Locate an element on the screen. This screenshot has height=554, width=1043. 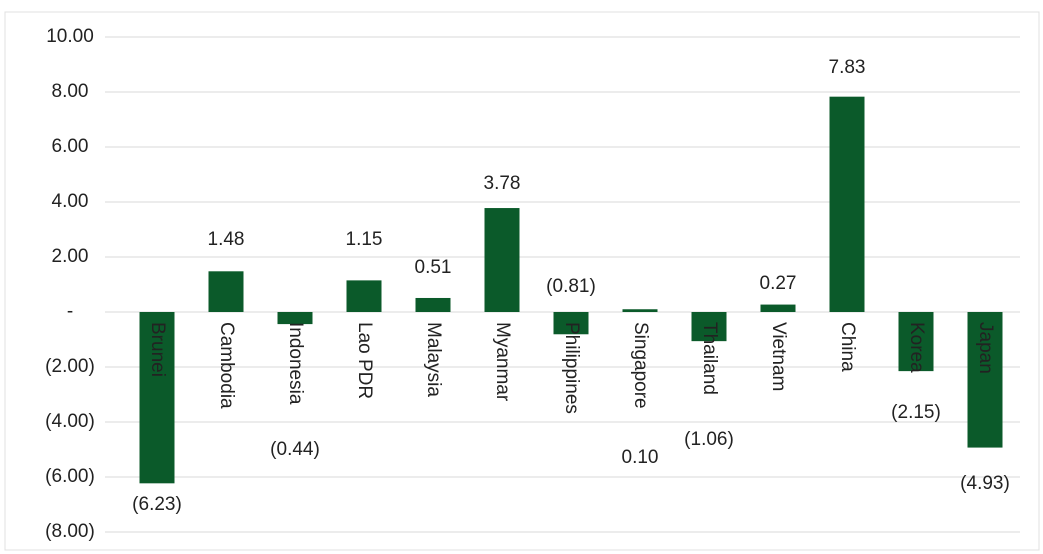
data-label: 1.48 is located at coordinates (226, 239).